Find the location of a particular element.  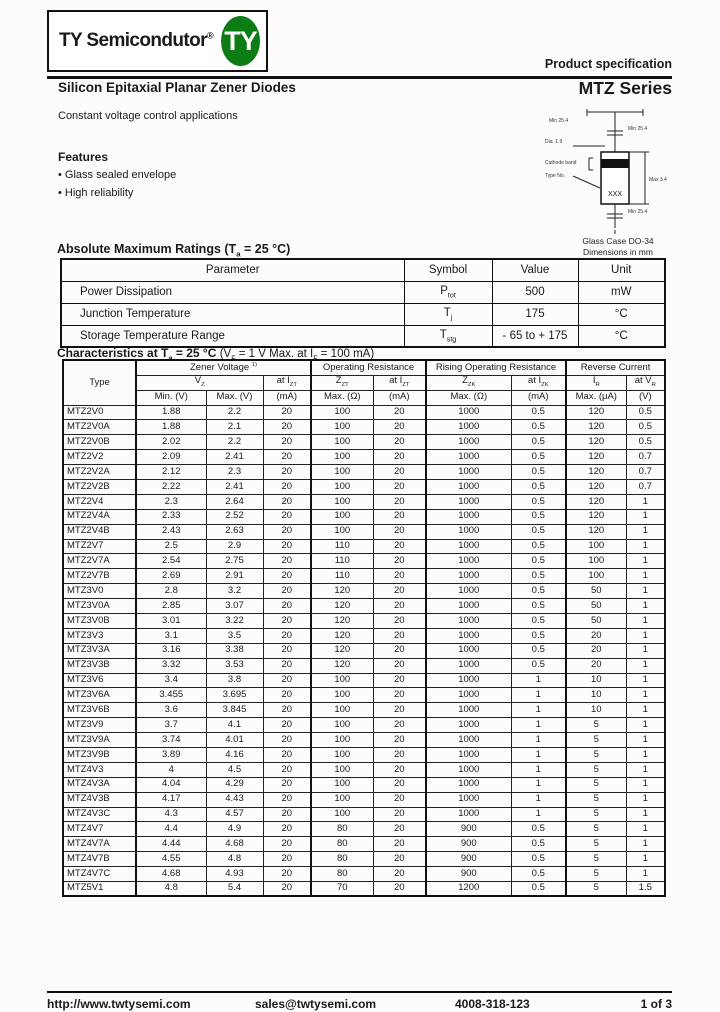

device-marking: XXX is located at coordinates (615, 194).